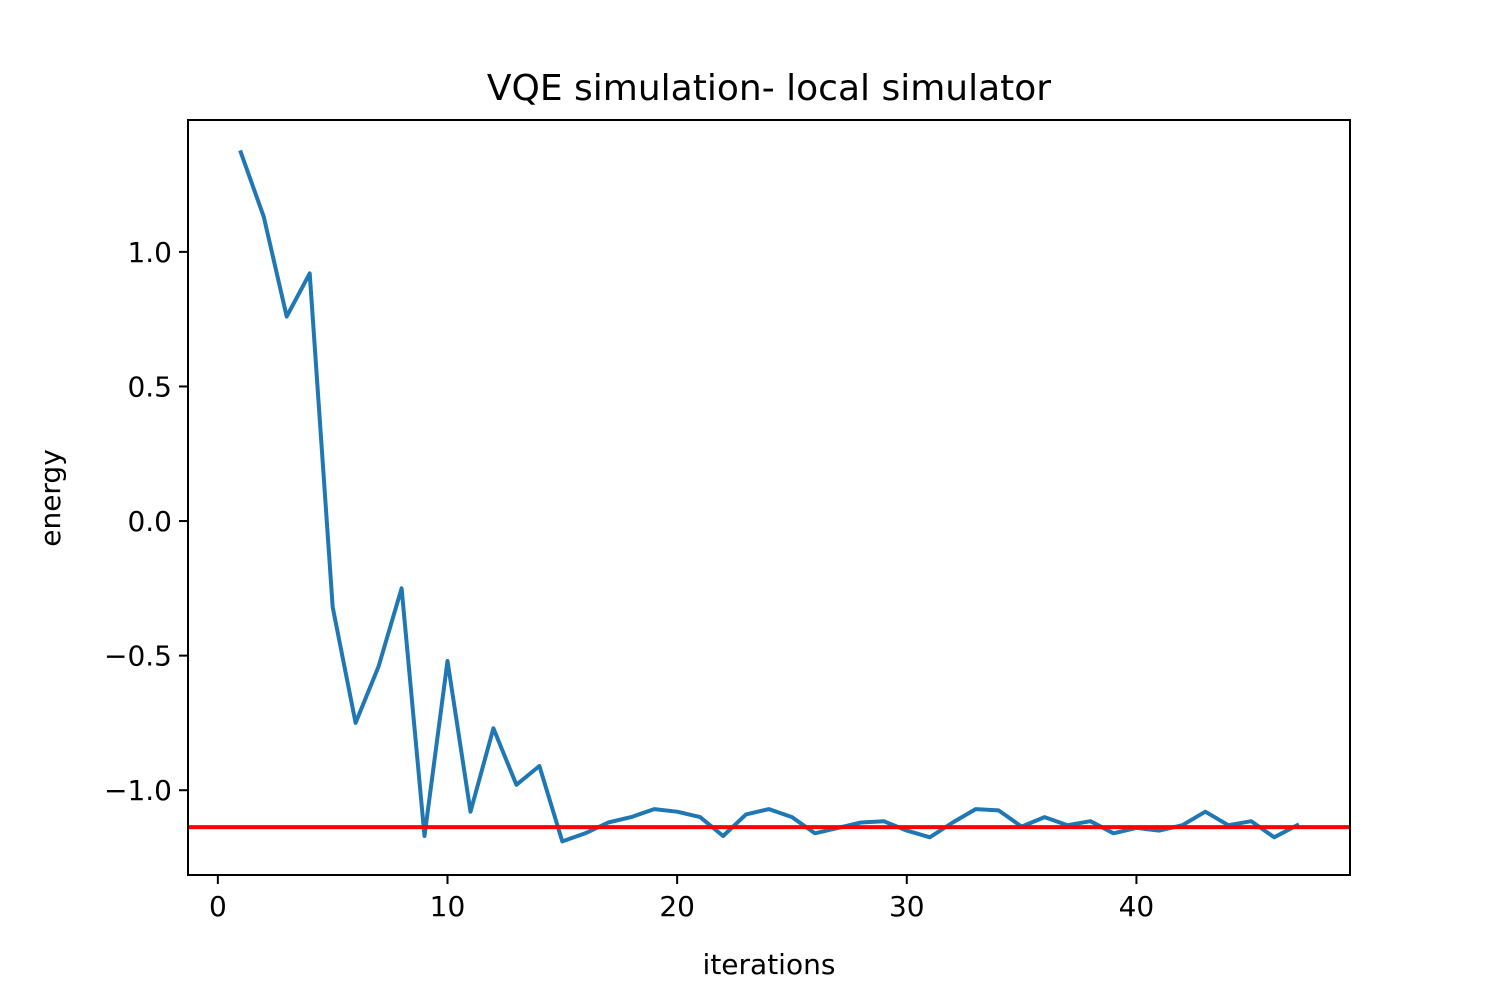 The width and height of the screenshot is (1500, 1000). I want to click on x-tick-label: 0, so click(218, 906).